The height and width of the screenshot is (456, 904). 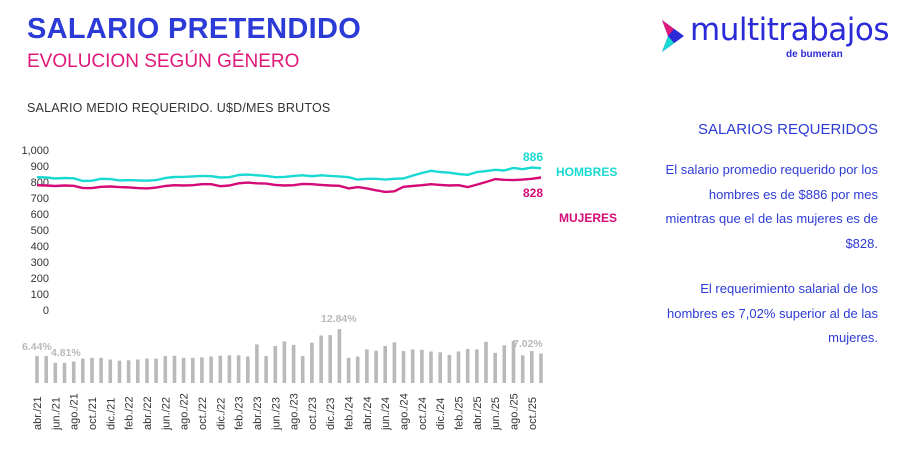 I want to click on y-tick-label: 900, so click(x=40, y=167).